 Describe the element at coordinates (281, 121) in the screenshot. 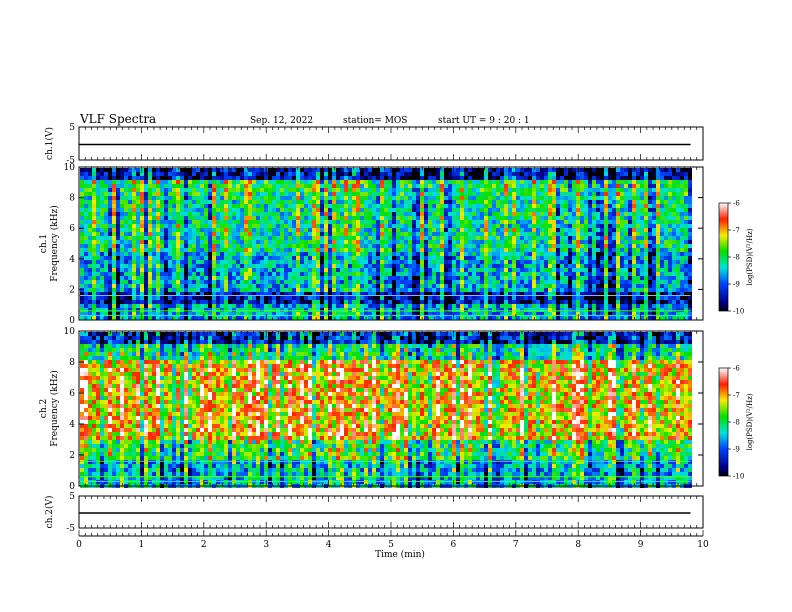

I see `date-label: Sep. 12, 2022` at that location.